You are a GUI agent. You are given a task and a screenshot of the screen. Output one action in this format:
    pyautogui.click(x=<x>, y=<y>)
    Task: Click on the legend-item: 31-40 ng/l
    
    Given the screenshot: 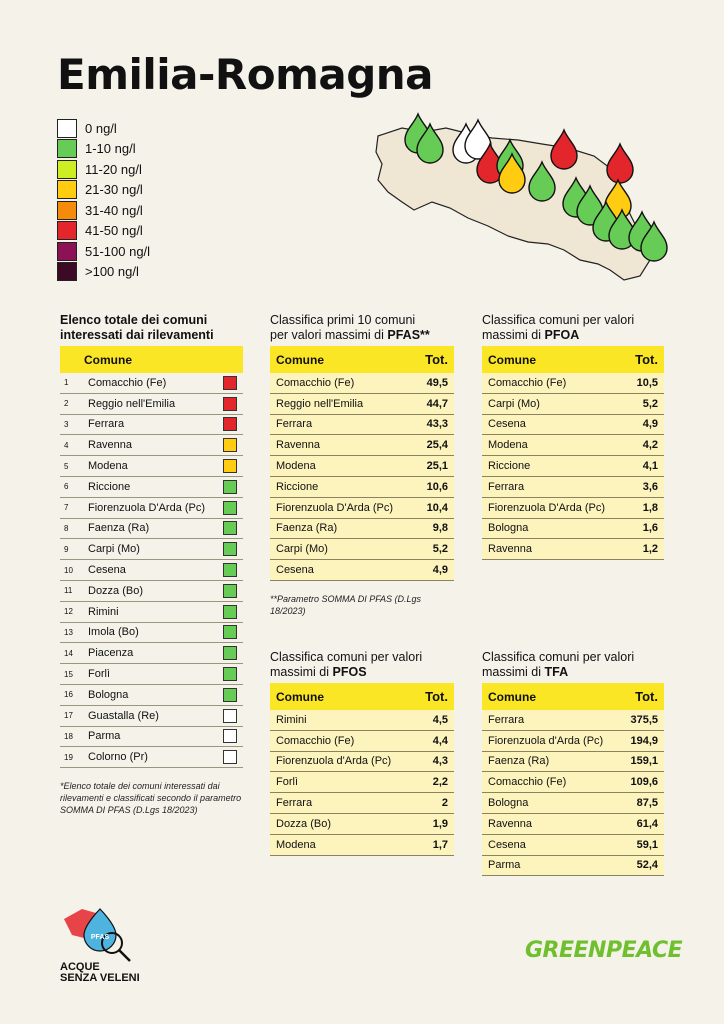 What is the action you would take?
    pyautogui.click(x=103, y=210)
    